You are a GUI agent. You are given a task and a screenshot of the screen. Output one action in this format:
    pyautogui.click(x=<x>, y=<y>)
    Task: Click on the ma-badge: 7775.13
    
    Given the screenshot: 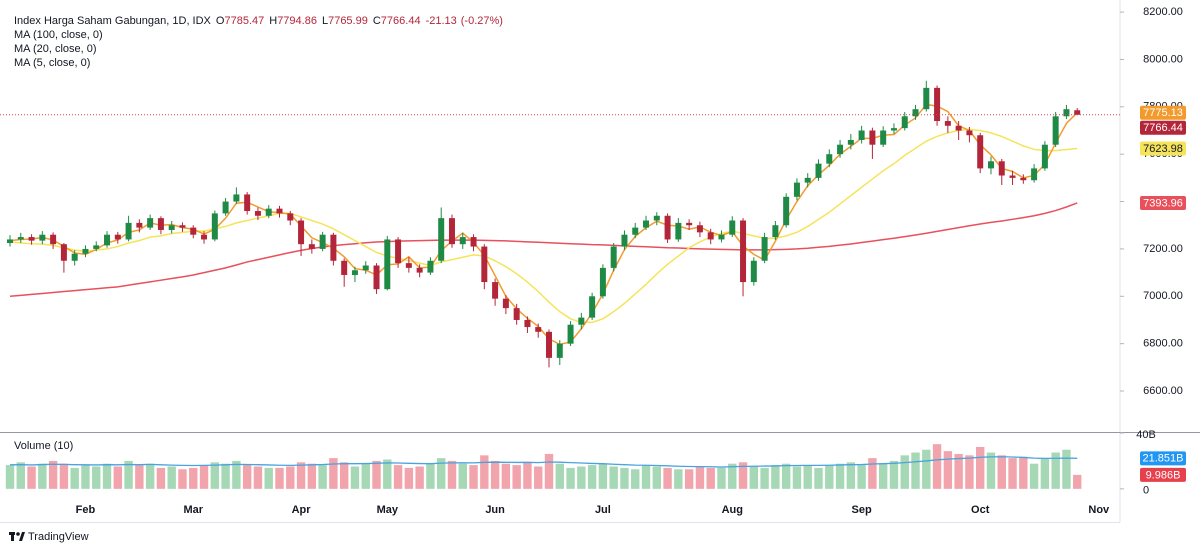 What is the action you would take?
    pyautogui.click(x=1163, y=113)
    